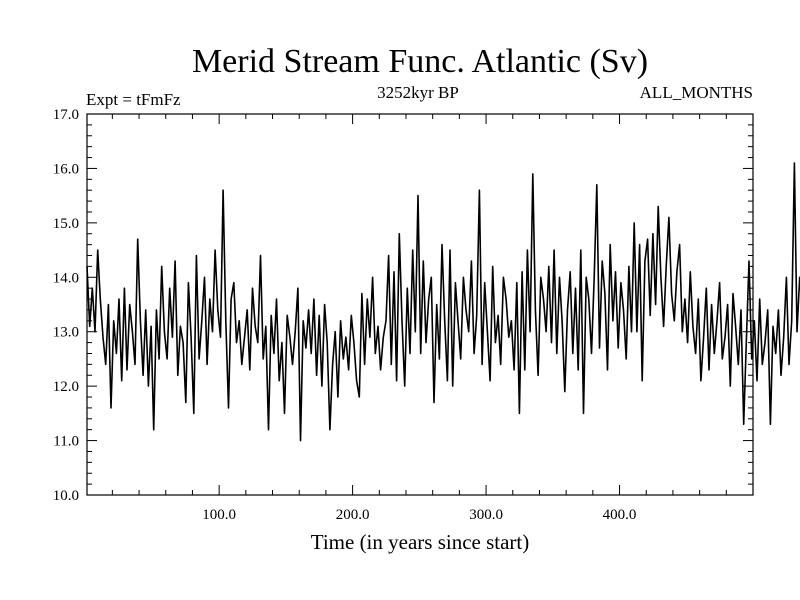 The image size is (800, 600). What do you see at coordinates (420, 61) in the screenshot?
I see `chart-title: Merid Stream Func. Atlantic (Sv)` at bounding box center [420, 61].